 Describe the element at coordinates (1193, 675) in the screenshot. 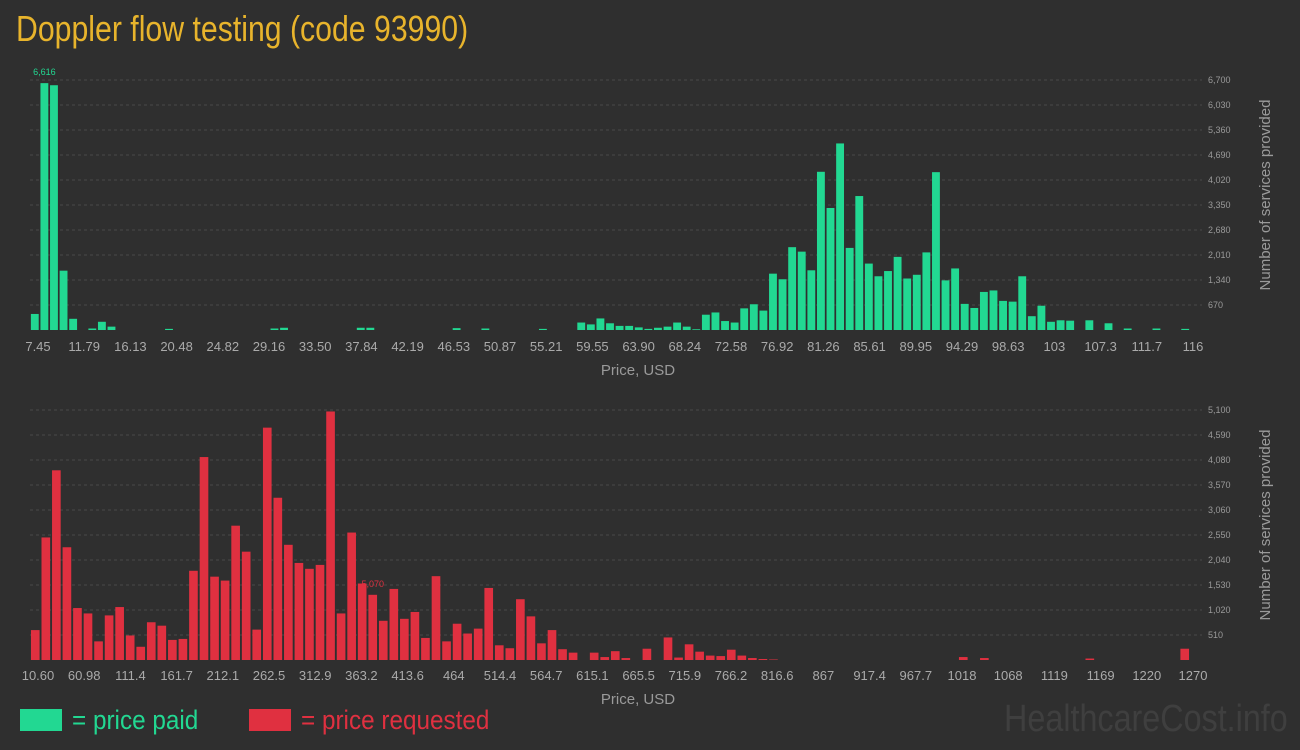

I see `x-tick-requested-25: 1270` at that location.